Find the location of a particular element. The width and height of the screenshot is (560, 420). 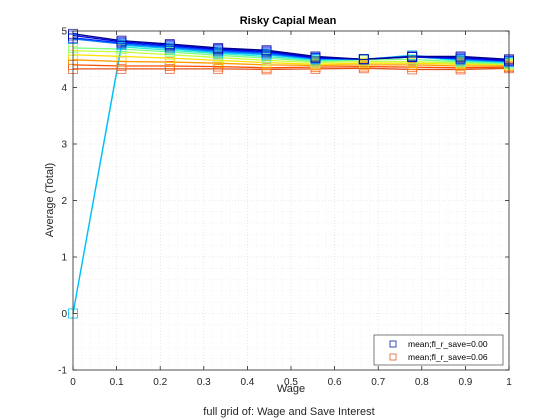

legend-label: mean;fl_r_save=0.00 is located at coordinates (448, 344).